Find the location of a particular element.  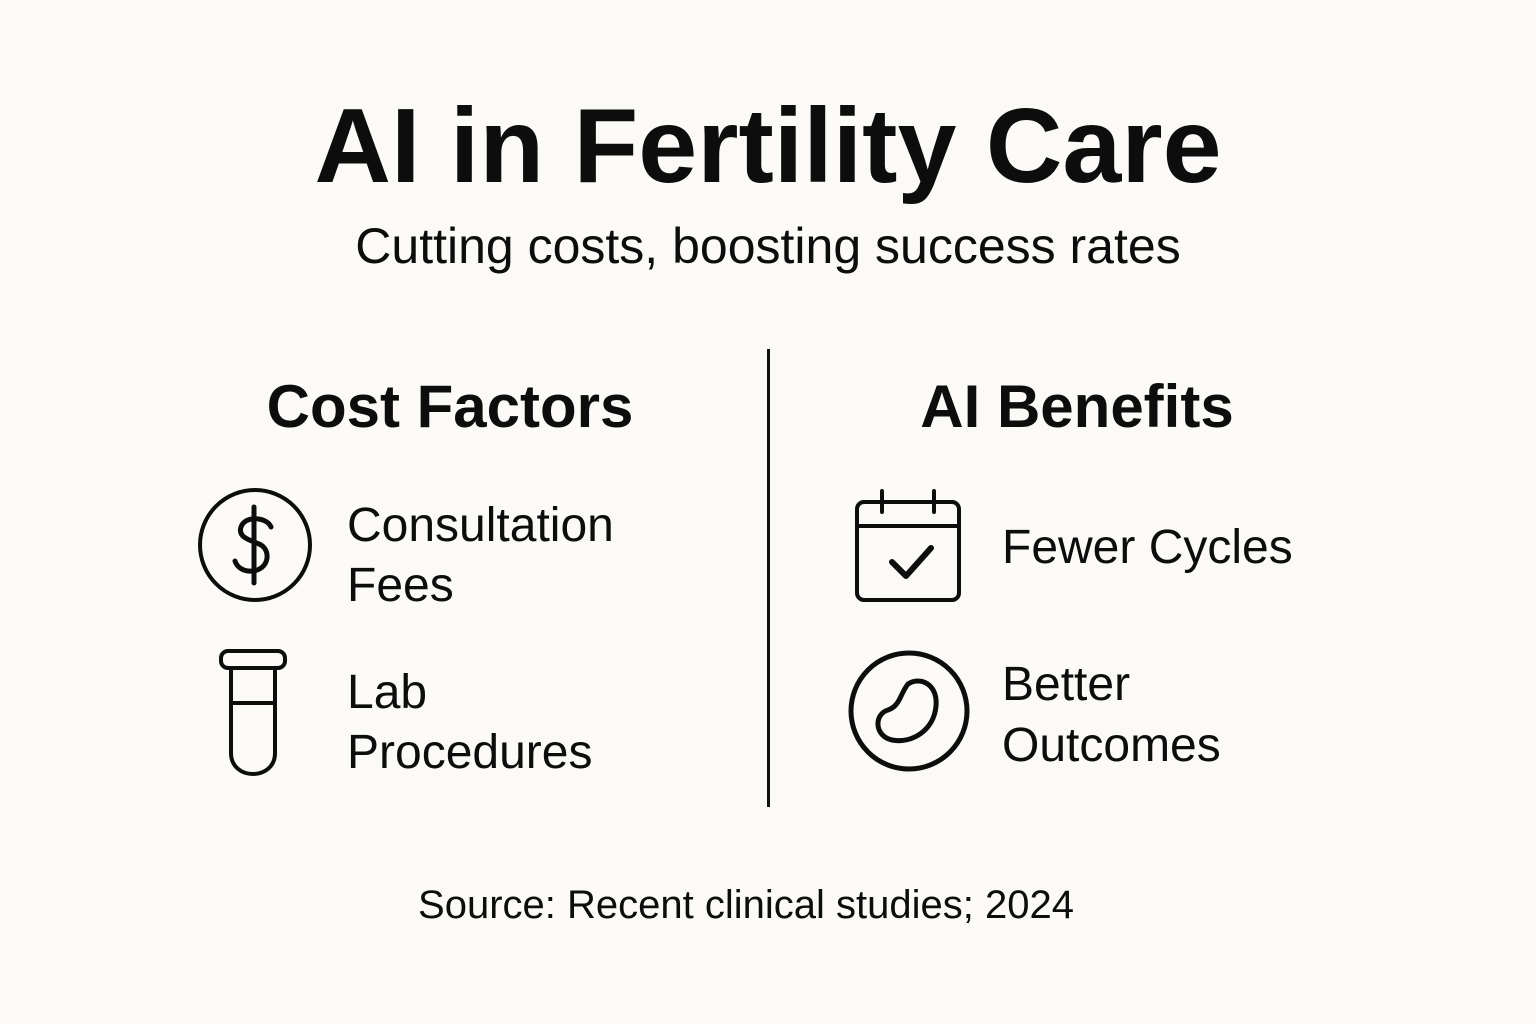

fewer-cycles-label: Fewer Cycles is located at coordinates (1147, 547).